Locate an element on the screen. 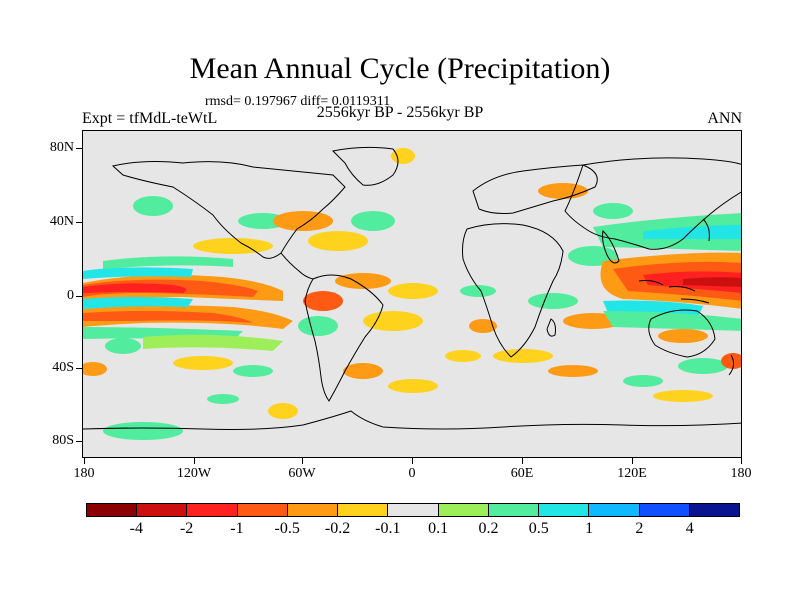  anomaly-region-red is located at coordinates (135, 288).